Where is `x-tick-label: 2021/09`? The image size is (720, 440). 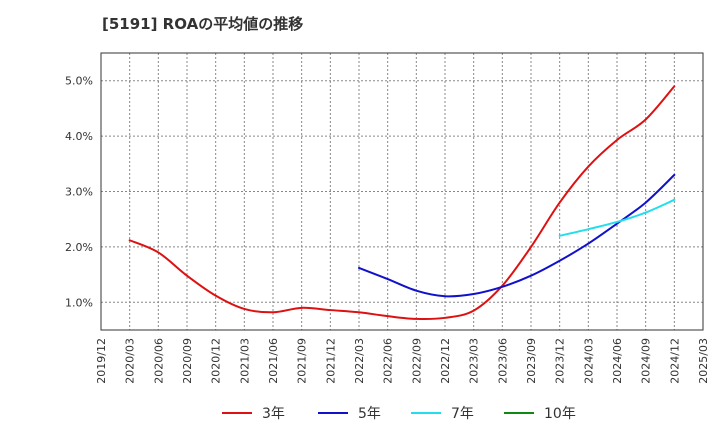
x-tick-label: 2021/09 is located at coordinates (302, 361).